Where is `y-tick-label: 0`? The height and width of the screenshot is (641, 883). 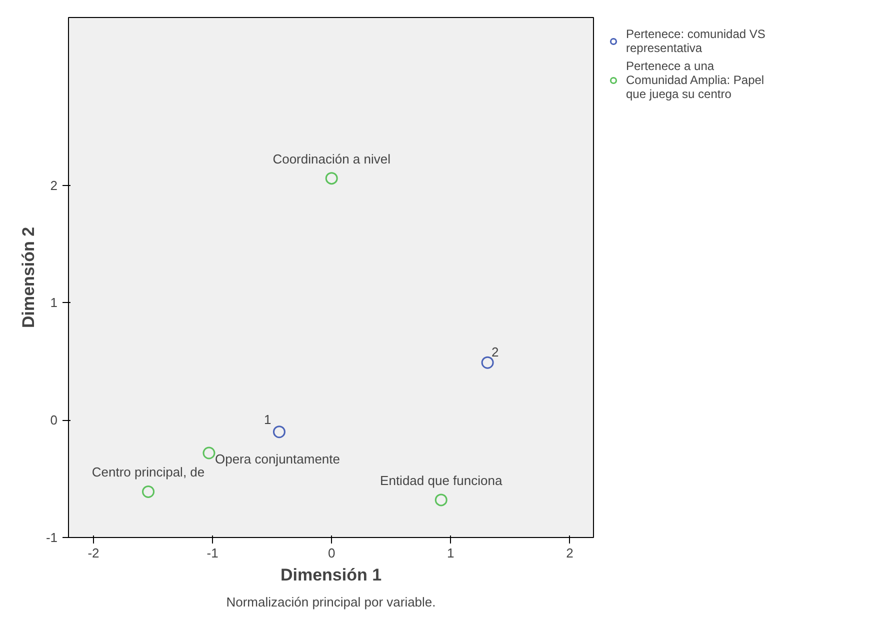
y-tick-label: 0 is located at coordinates (54, 420).